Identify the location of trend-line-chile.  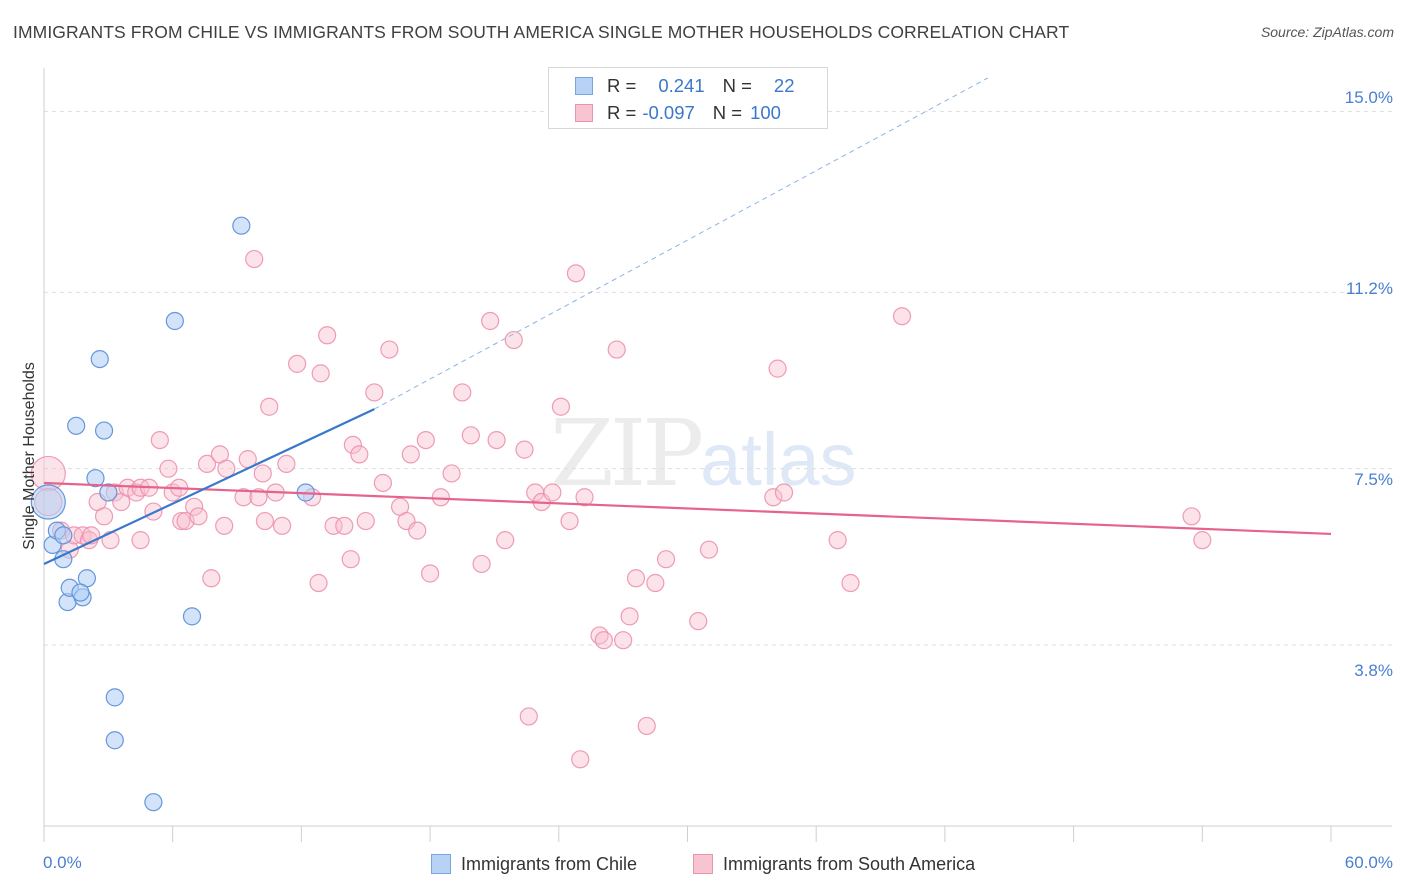
(209, 486).